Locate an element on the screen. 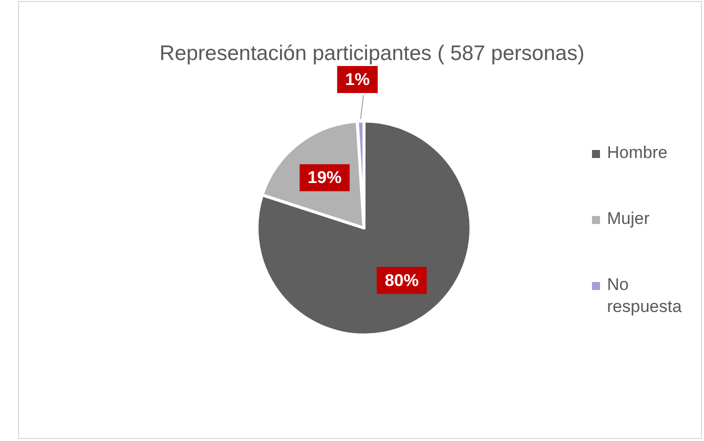 The image size is (704, 441). data-label: 19% is located at coordinates (325, 178).